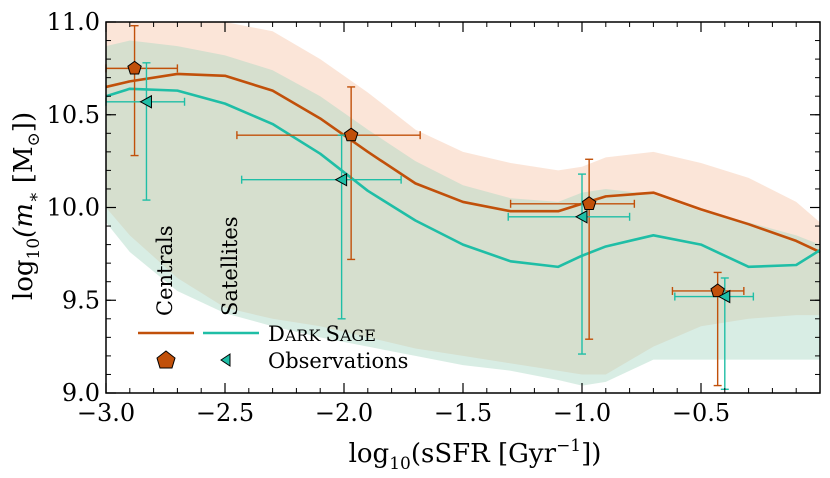  Describe the element at coordinates (230, 266) in the screenshot. I see `legend-satellites-label: Satellites` at that location.